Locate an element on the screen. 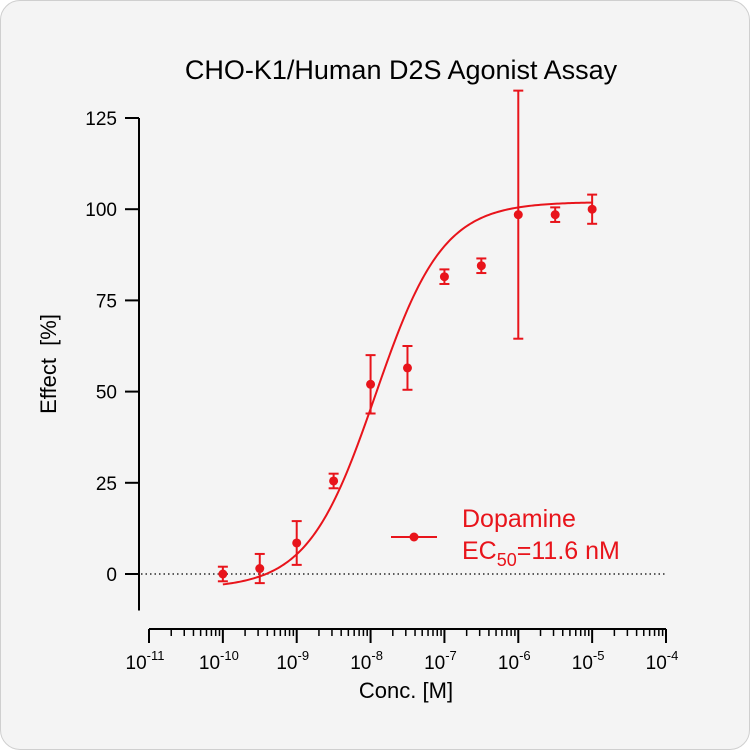 The height and width of the screenshot is (750, 750). x-tick-label: 10⁻⁶ is located at coordinates (514, 661).